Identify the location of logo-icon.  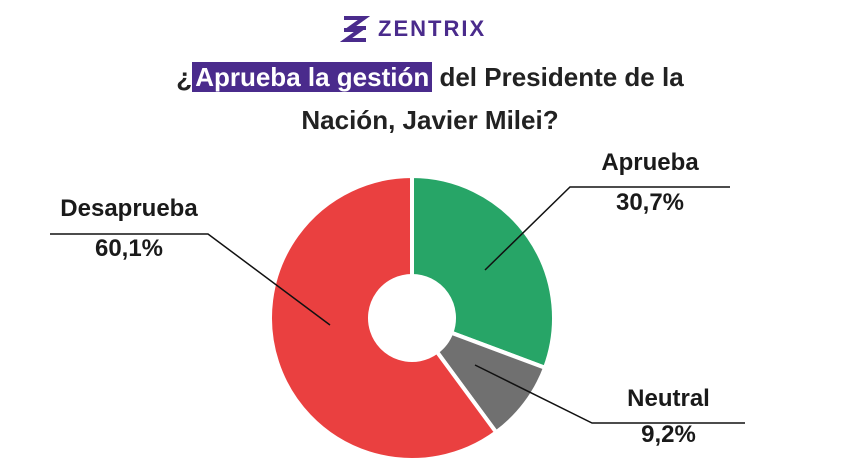
(355, 29).